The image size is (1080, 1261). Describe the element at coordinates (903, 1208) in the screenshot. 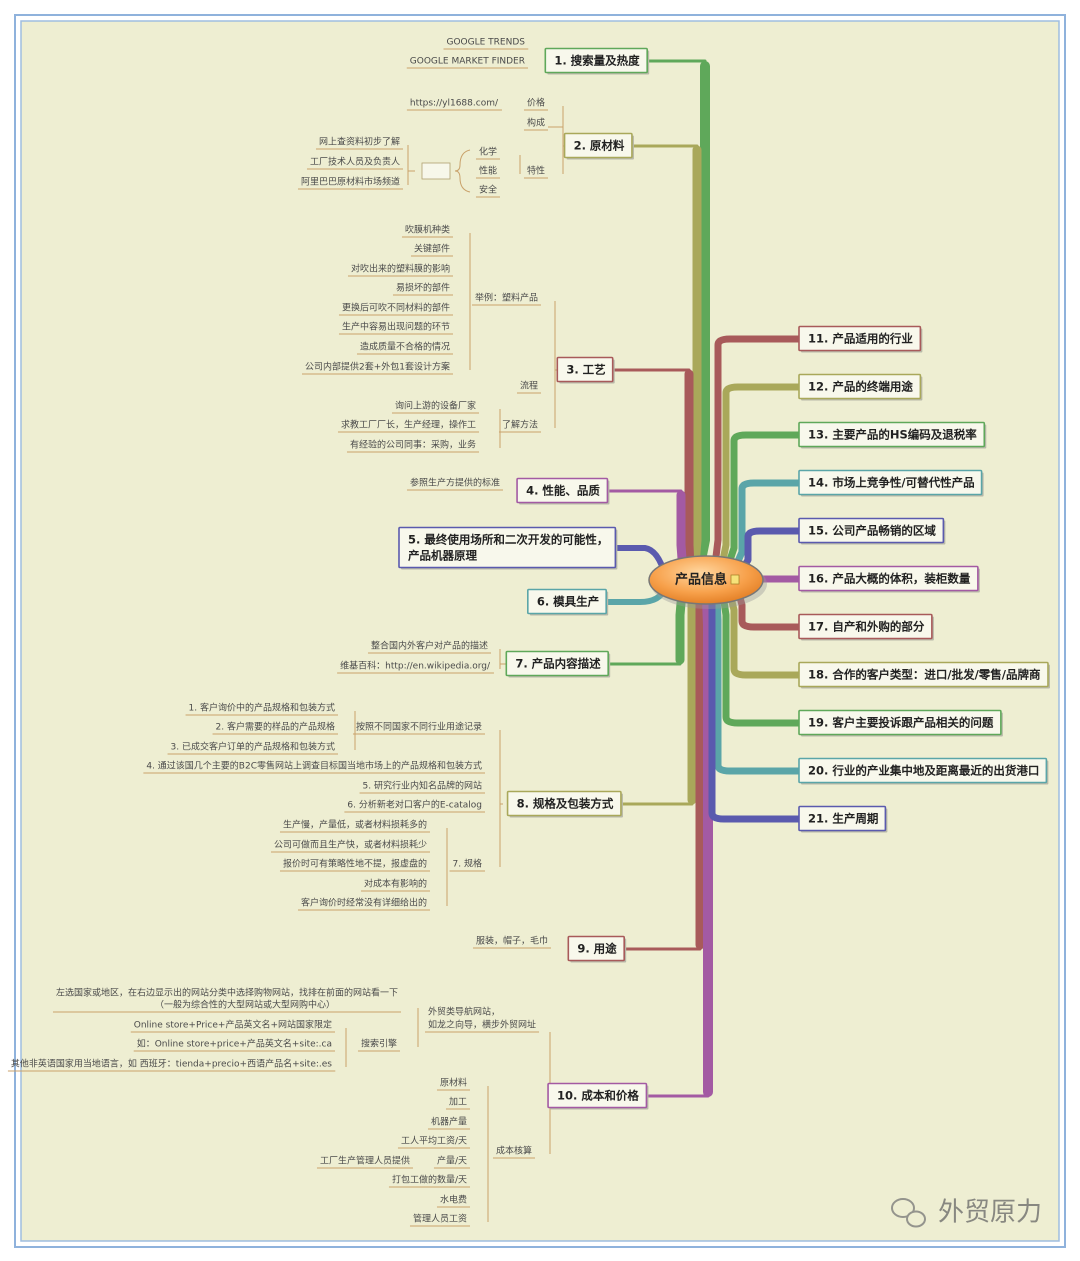

I see `wechat-icon` at that location.